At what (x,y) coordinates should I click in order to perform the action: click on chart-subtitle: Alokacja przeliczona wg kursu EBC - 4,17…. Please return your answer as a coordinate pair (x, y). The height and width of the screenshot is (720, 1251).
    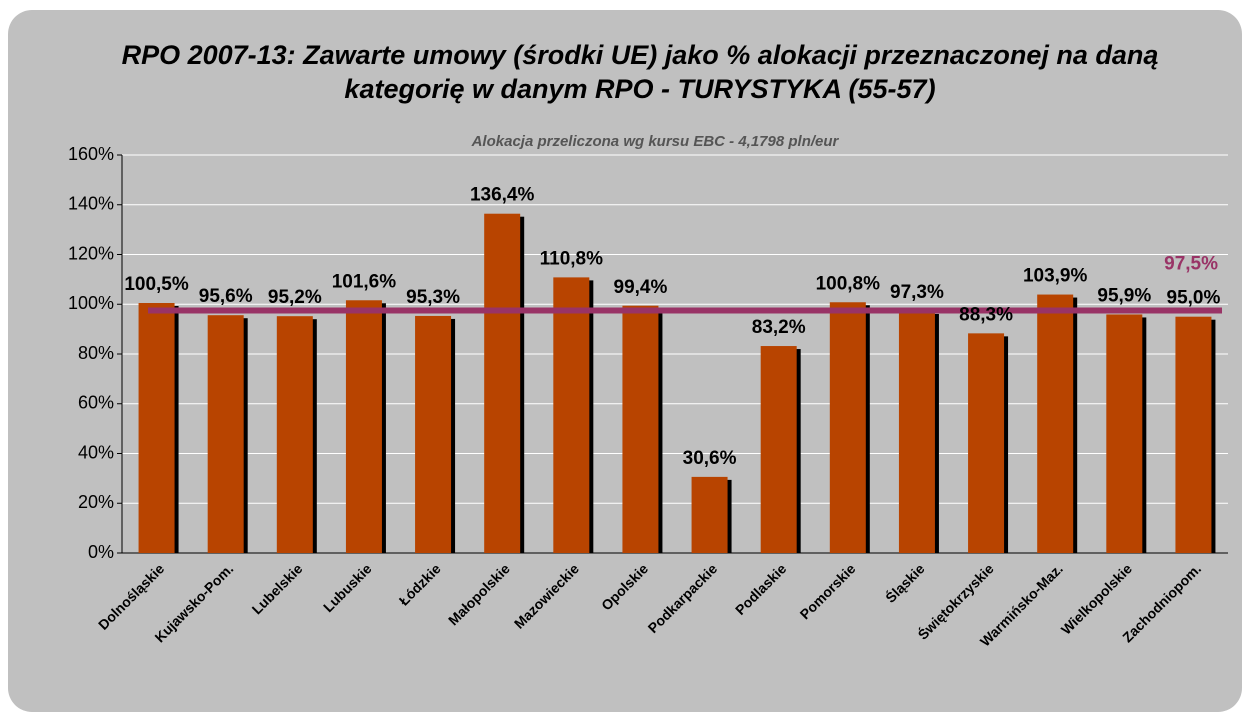
    Looking at the image, I should click on (655, 141).